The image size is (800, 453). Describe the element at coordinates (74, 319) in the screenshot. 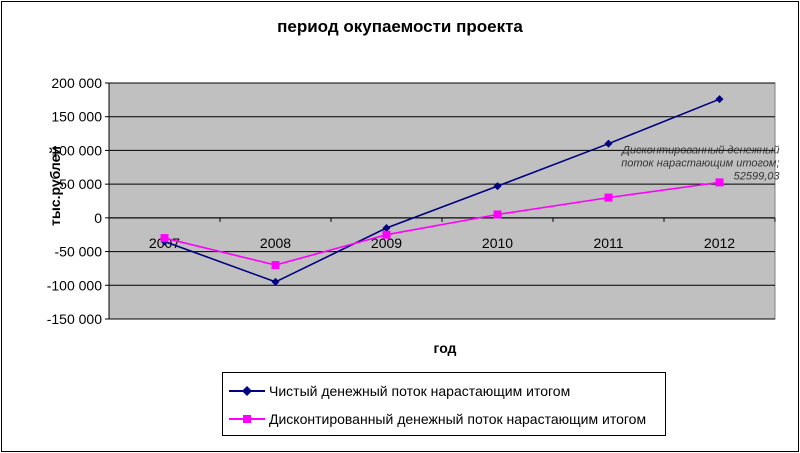

I see `y-tick-label-7: -150 000` at that location.